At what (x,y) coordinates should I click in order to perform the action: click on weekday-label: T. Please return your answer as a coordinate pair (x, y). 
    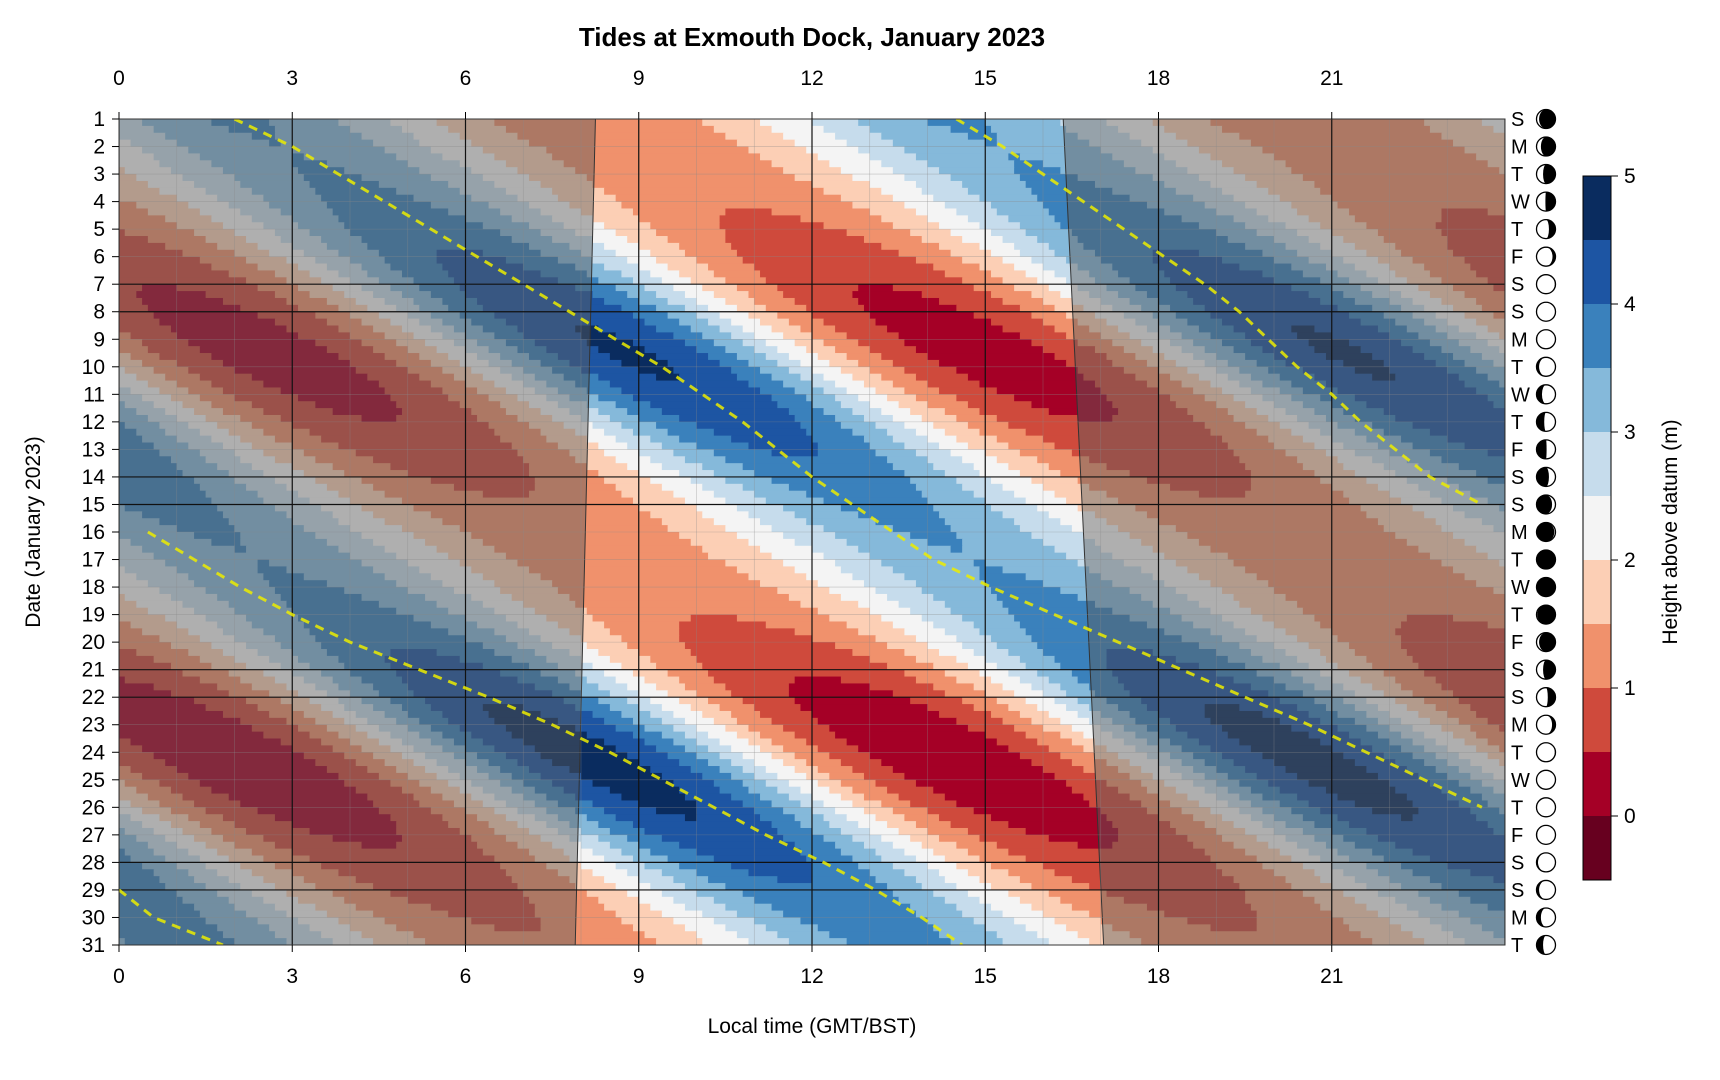
    Looking at the image, I should click on (1517, 946).